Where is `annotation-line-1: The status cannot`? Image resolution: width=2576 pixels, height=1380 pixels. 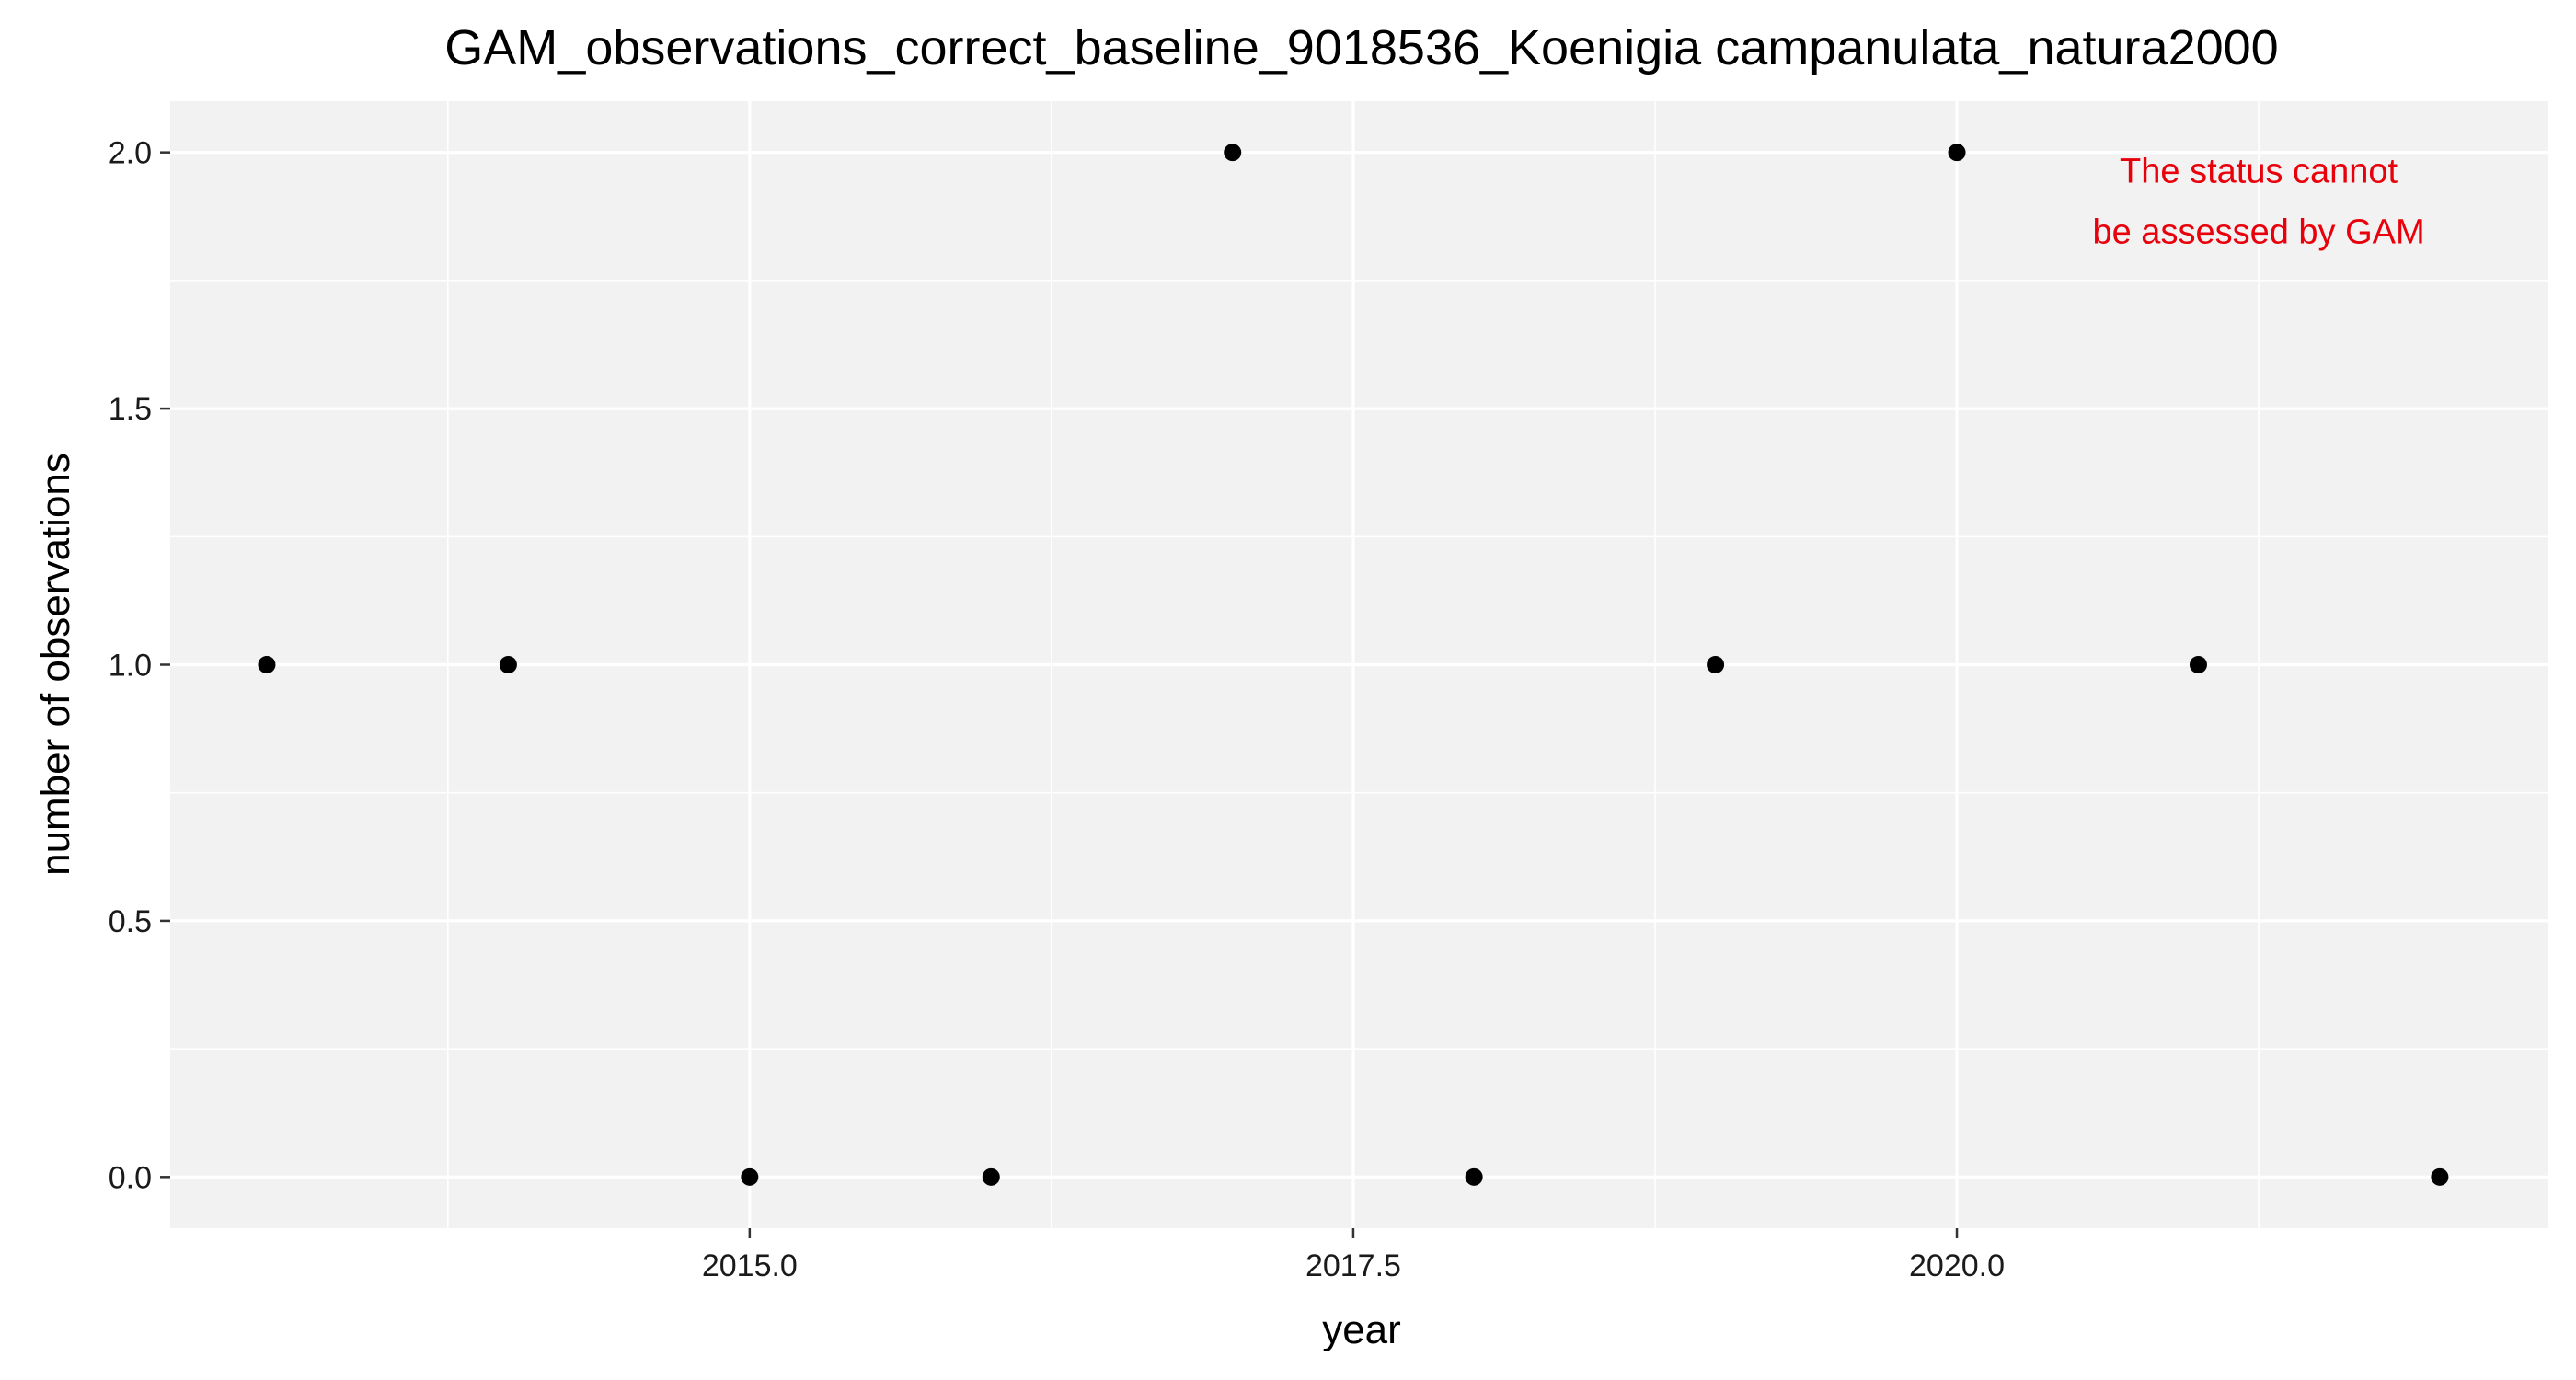
annotation-line-1: The status cannot is located at coordinates (2259, 172).